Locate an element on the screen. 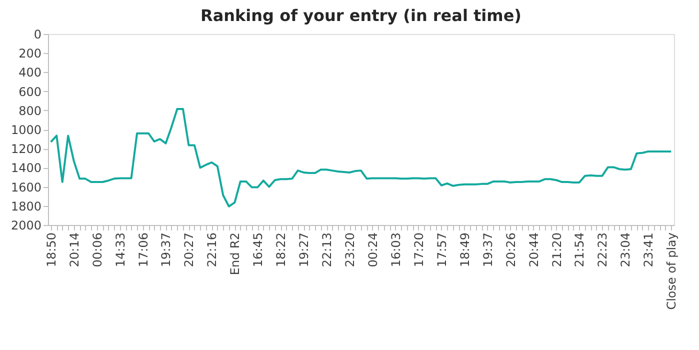 This screenshot has width=699, height=350. x-tick-label: 16:03 is located at coordinates (395, 250).